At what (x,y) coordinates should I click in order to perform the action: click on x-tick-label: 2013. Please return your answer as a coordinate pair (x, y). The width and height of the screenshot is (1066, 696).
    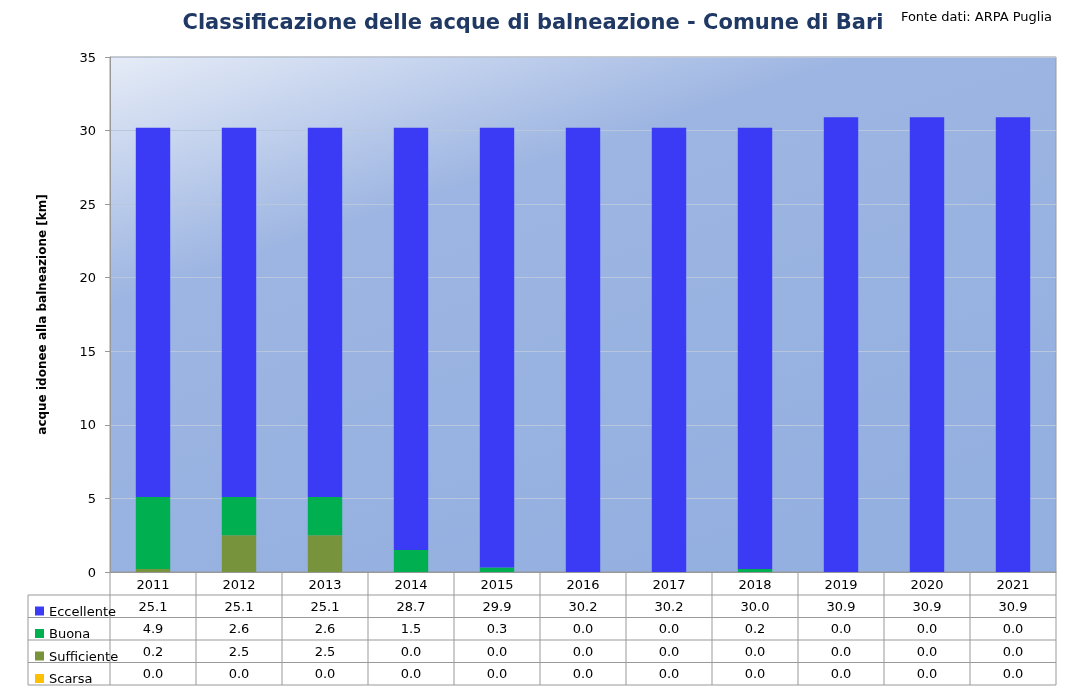
    Looking at the image, I should click on (325, 584).